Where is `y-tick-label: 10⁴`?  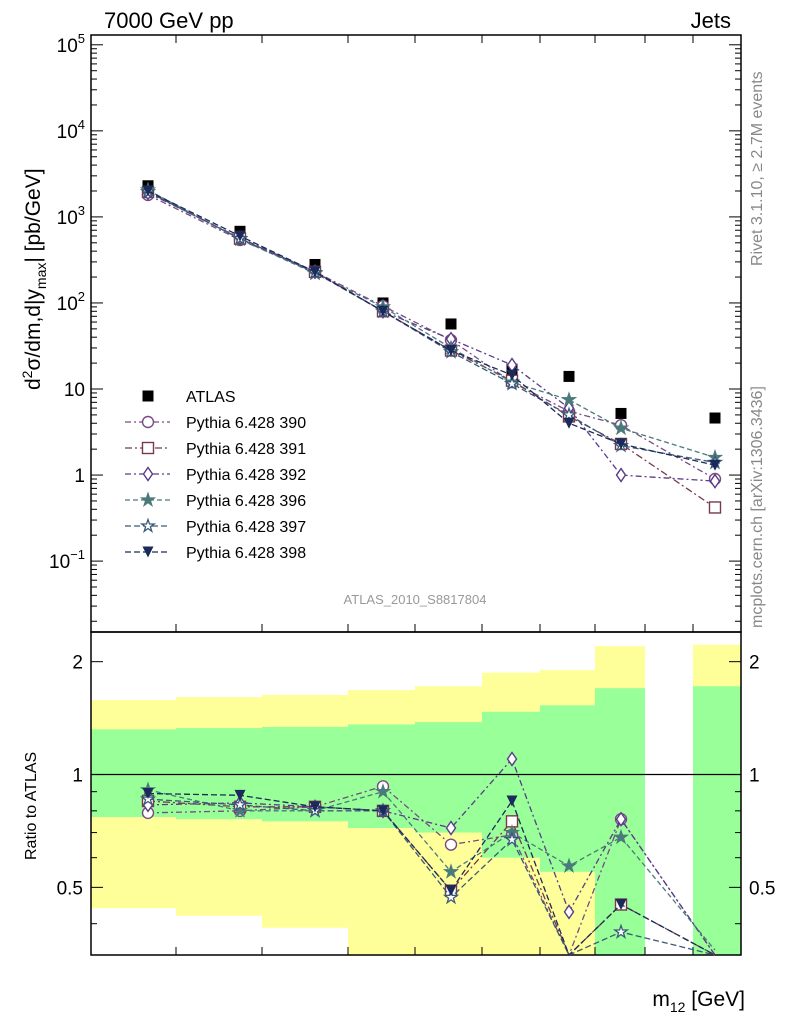 y-tick-label: 10⁴ is located at coordinates (71, 130).